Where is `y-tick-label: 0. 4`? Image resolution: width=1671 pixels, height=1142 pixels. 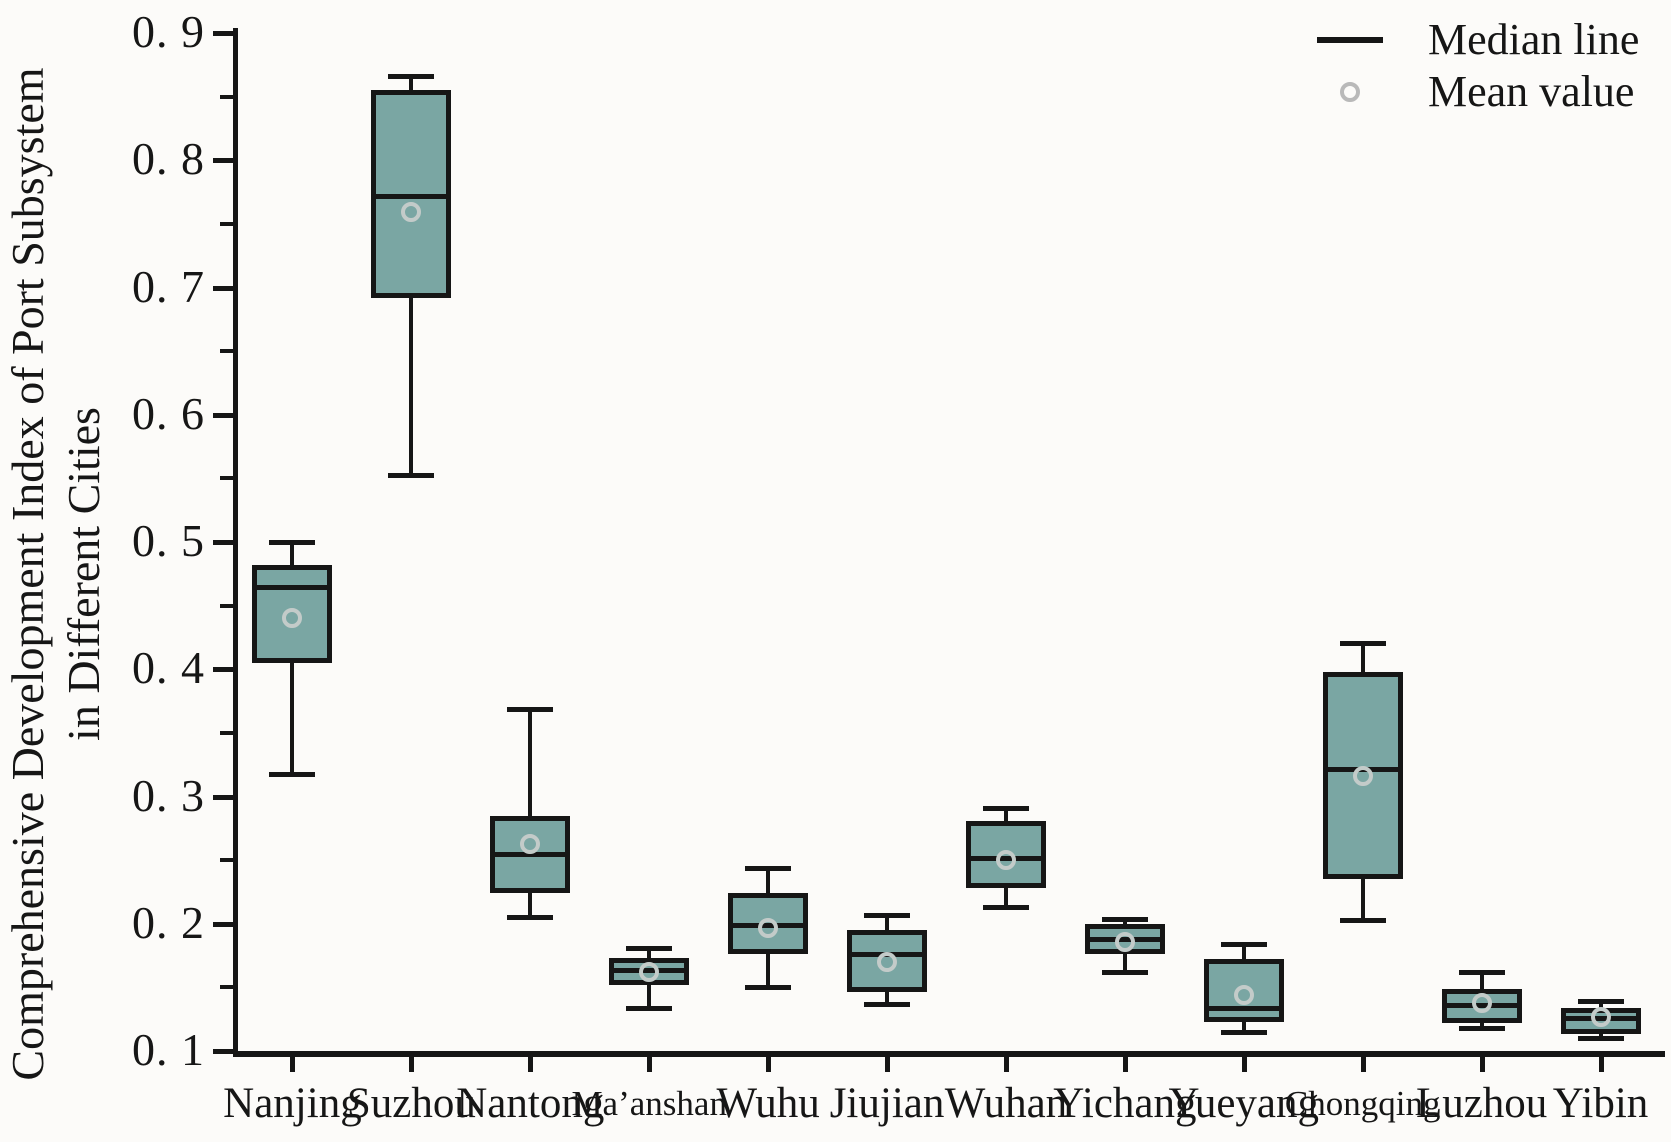 y-tick-label: 0. 4 is located at coordinates (168, 668).